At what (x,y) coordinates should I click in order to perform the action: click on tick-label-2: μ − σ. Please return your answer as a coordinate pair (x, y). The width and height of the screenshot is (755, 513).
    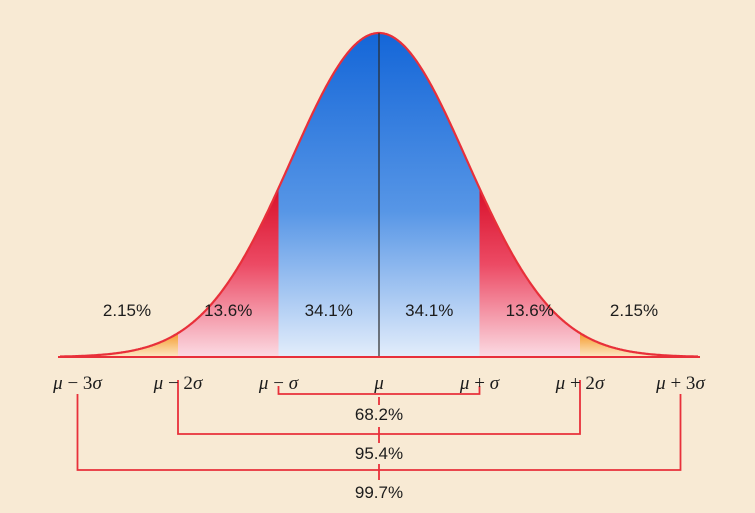
    Looking at the image, I should click on (278, 383).